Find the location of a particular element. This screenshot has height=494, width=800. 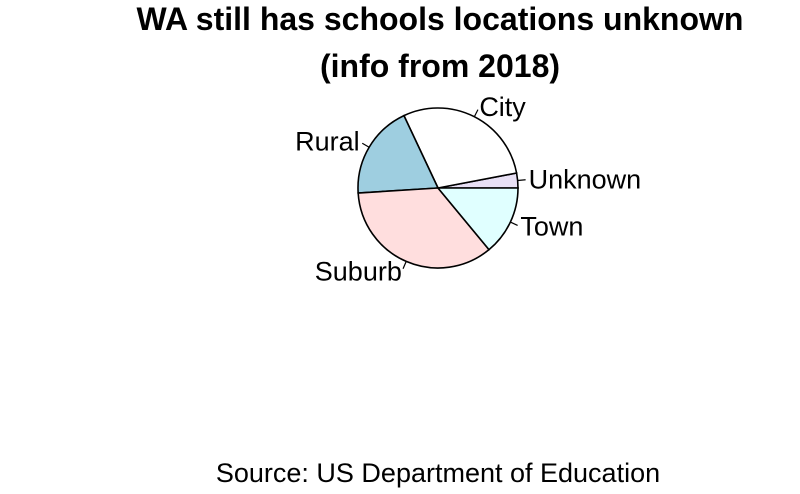

pie-leader-suburb is located at coordinates (404, 265).